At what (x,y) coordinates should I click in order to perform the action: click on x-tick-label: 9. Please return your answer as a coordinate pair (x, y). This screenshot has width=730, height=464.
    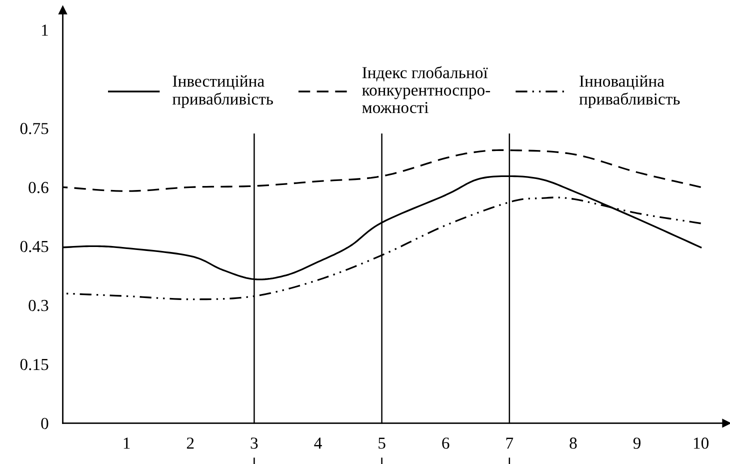
    Looking at the image, I should click on (637, 443).